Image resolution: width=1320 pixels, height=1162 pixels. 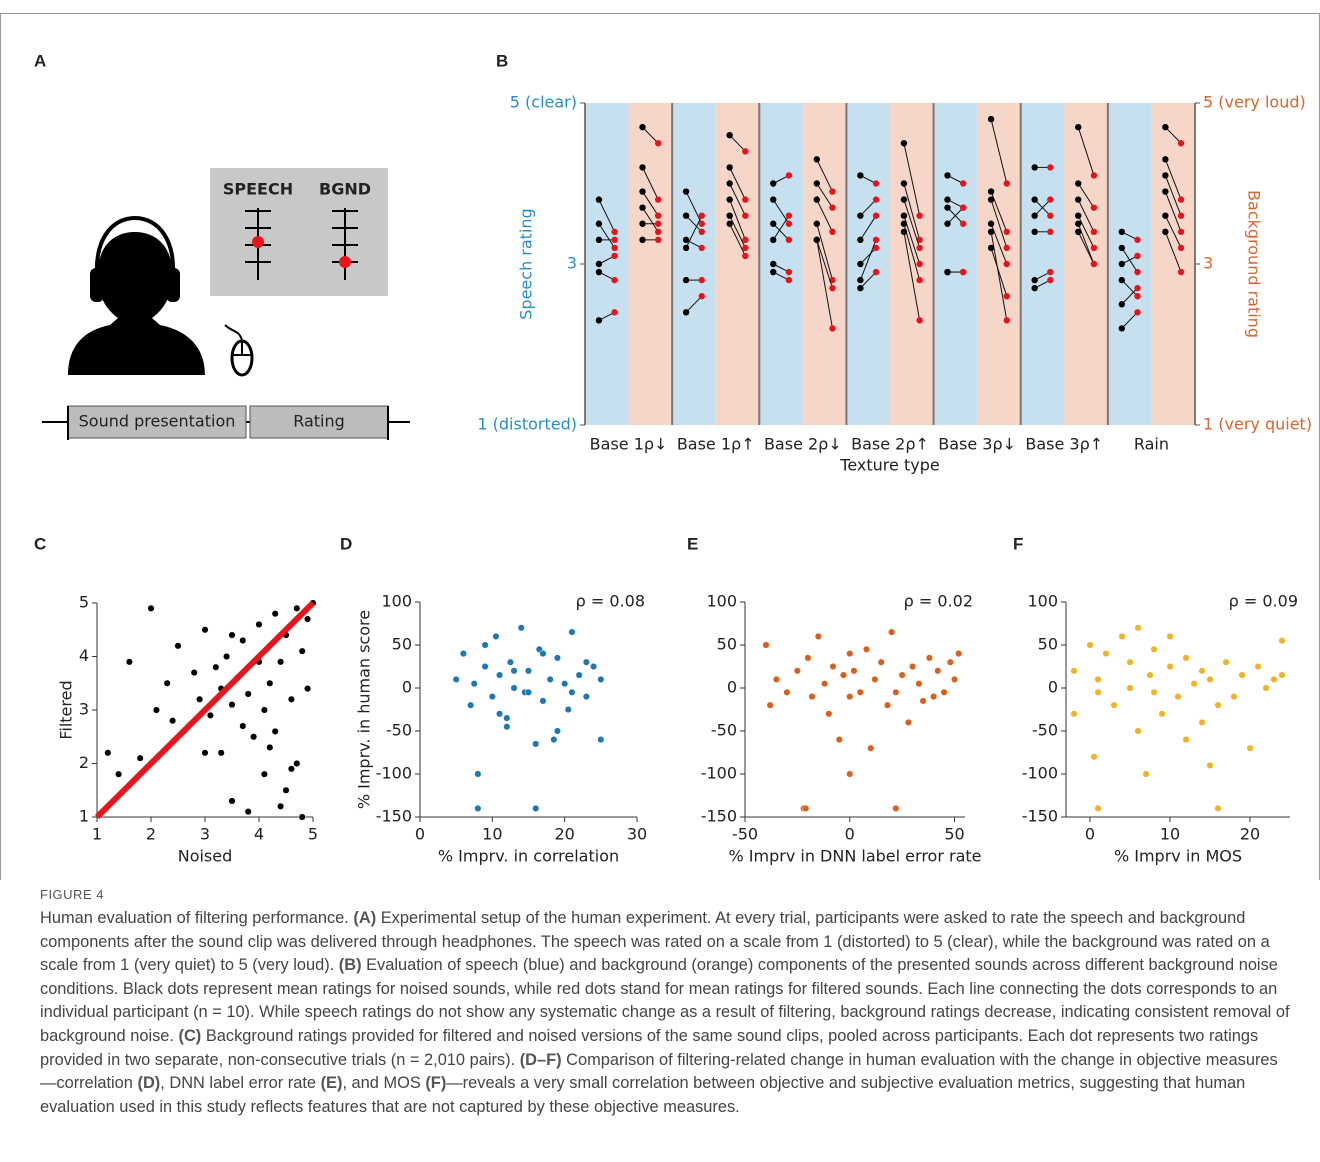 I want to click on x-tick-label: Base 3ρ↓, so click(x=977, y=444).